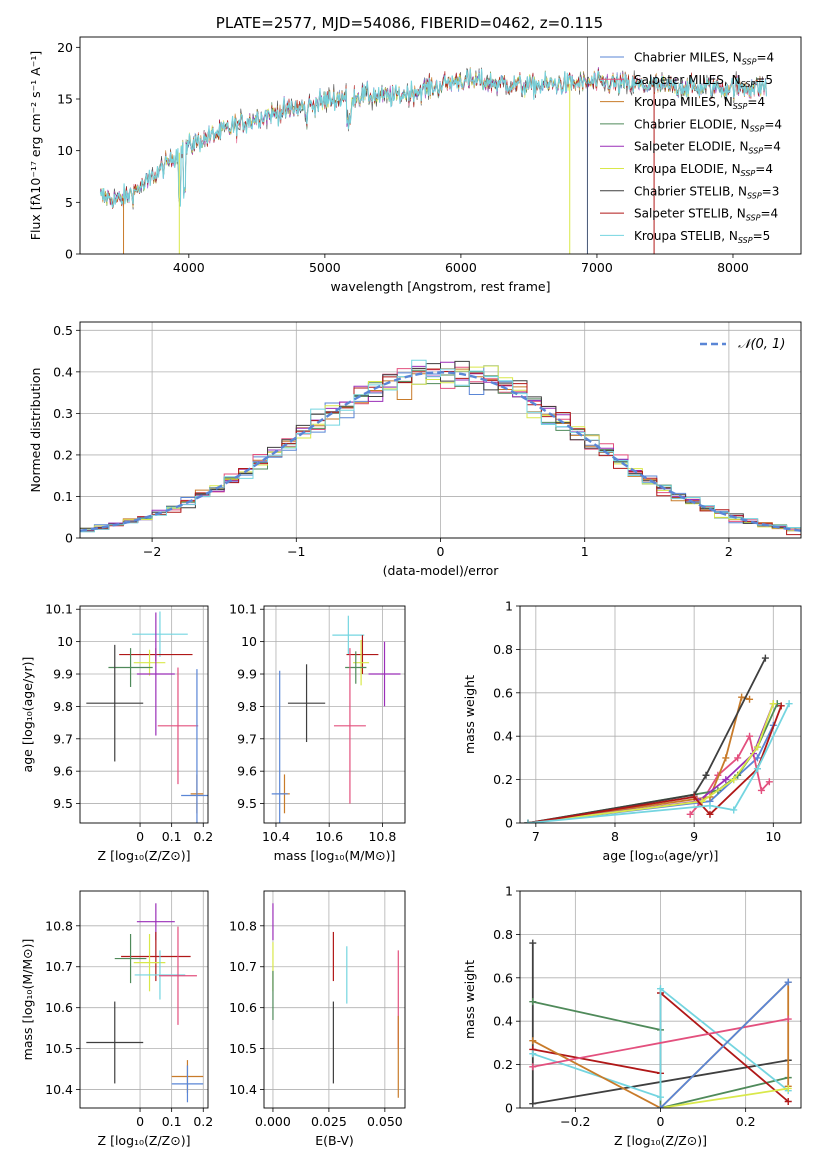 The height and width of the screenshot is (1170, 819). What do you see at coordinates (249, 641) in the screenshot?
I see `y-tick-label: 10` at bounding box center [249, 641].